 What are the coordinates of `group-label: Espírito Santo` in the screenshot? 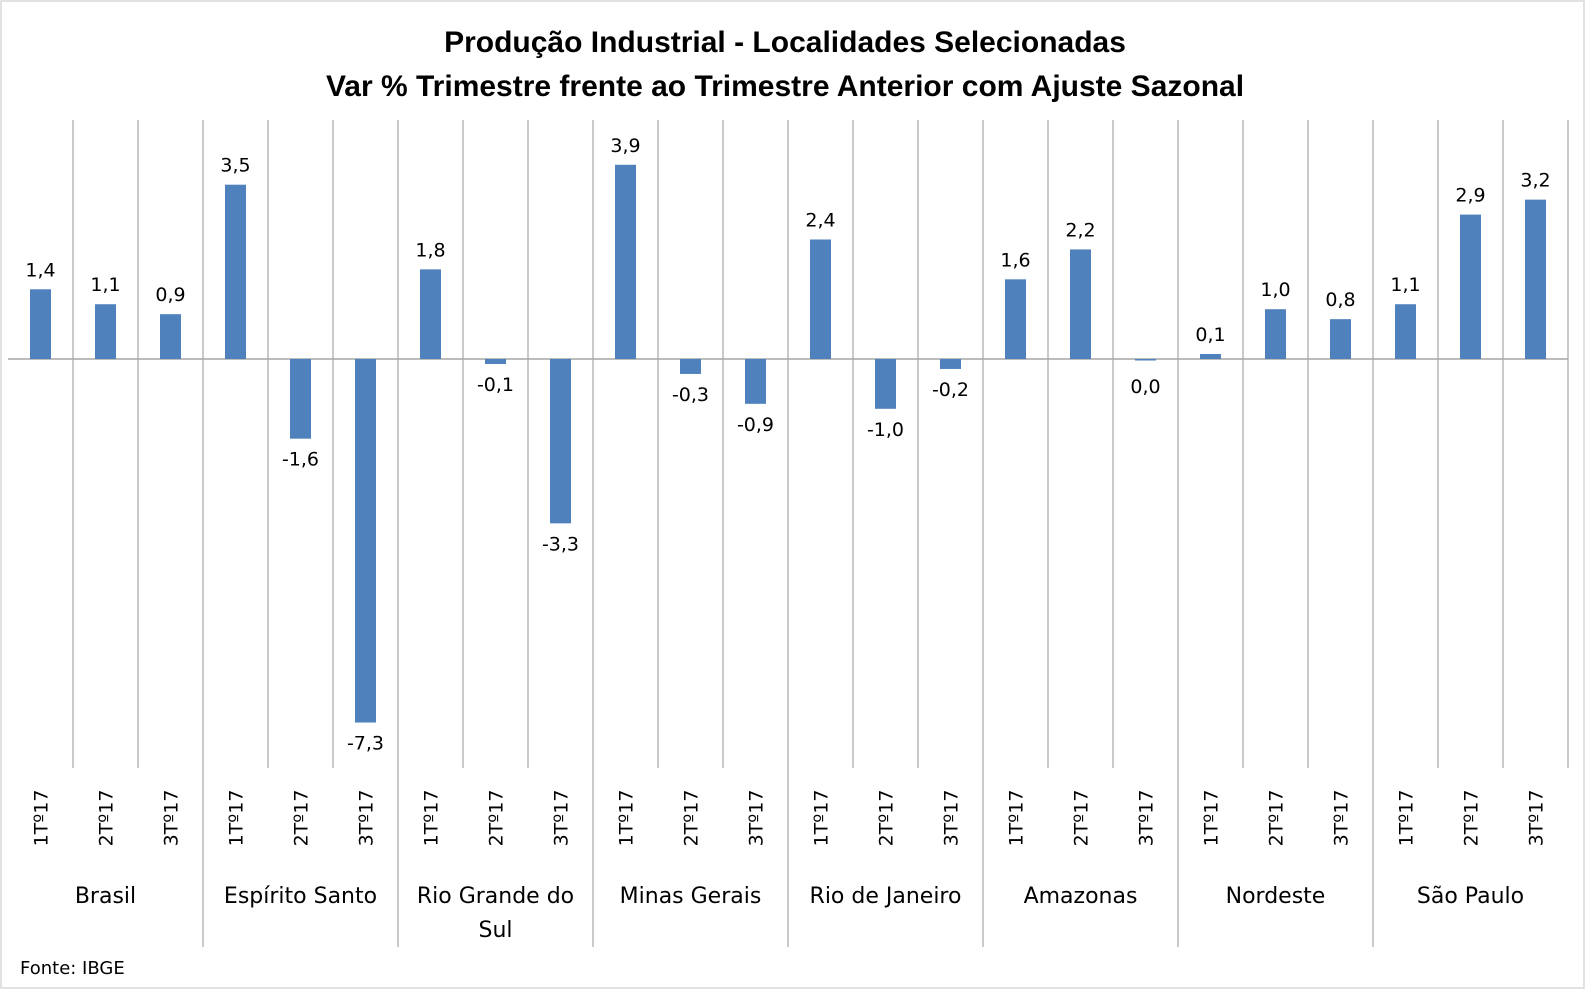 It's located at (300, 896).